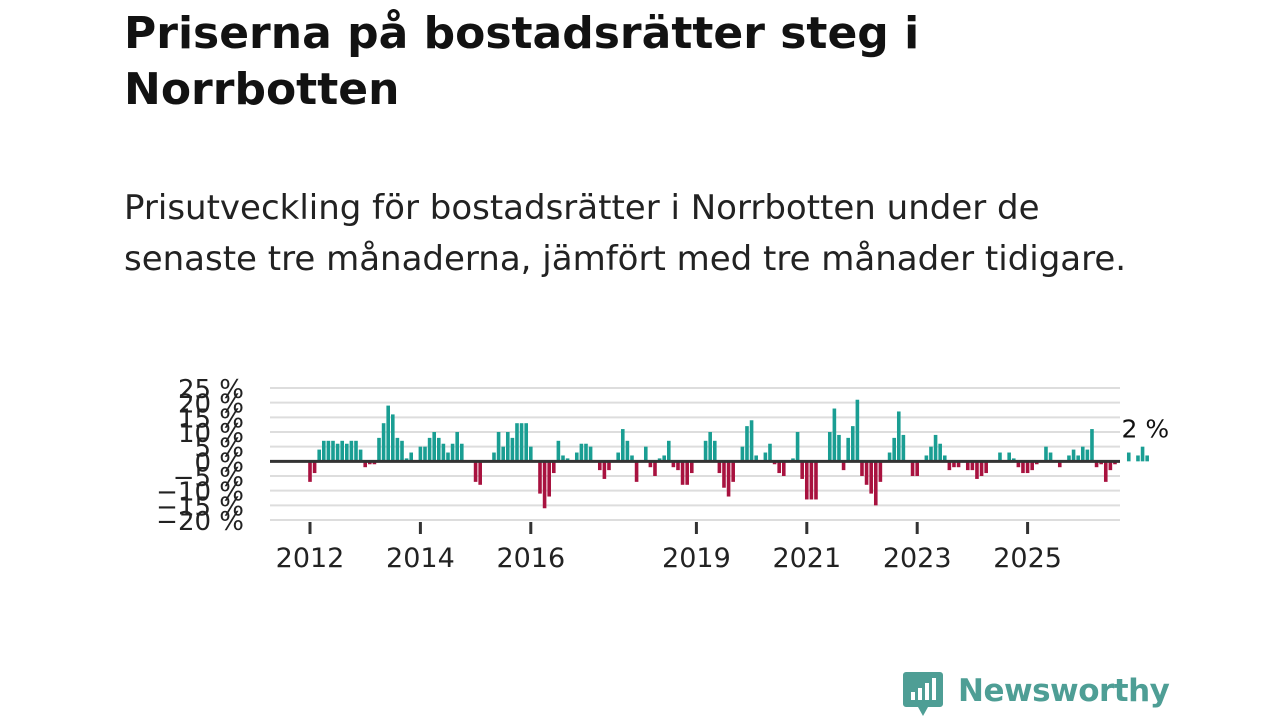 This screenshot has width=1280, height=720. I want to click on y-tick-label: −5 %, so click(208, 478).